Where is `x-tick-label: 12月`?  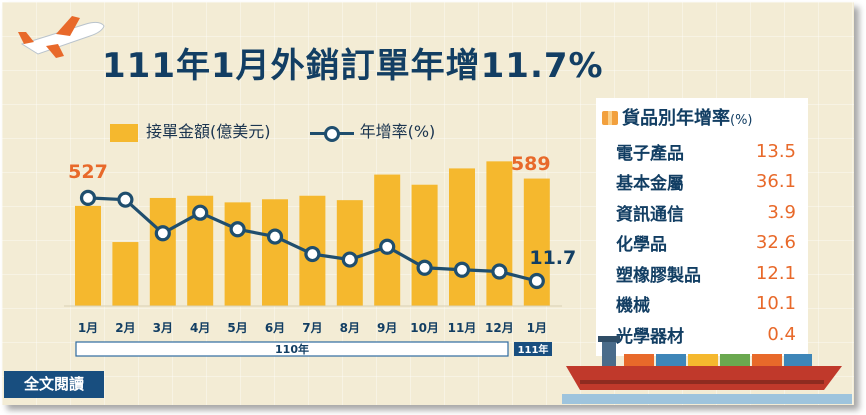
x-tick-label: 12月 is located at coordinates (499, 328).